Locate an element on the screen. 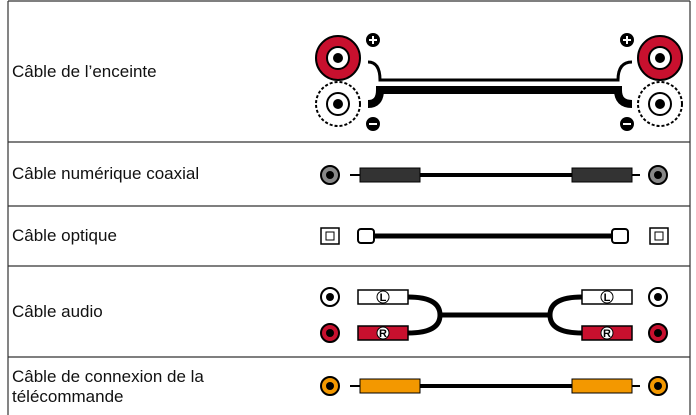 Image resolution: width=696 pixels, height=415 pixels. row-label: Câble optique is located at coordinates (64, 235).